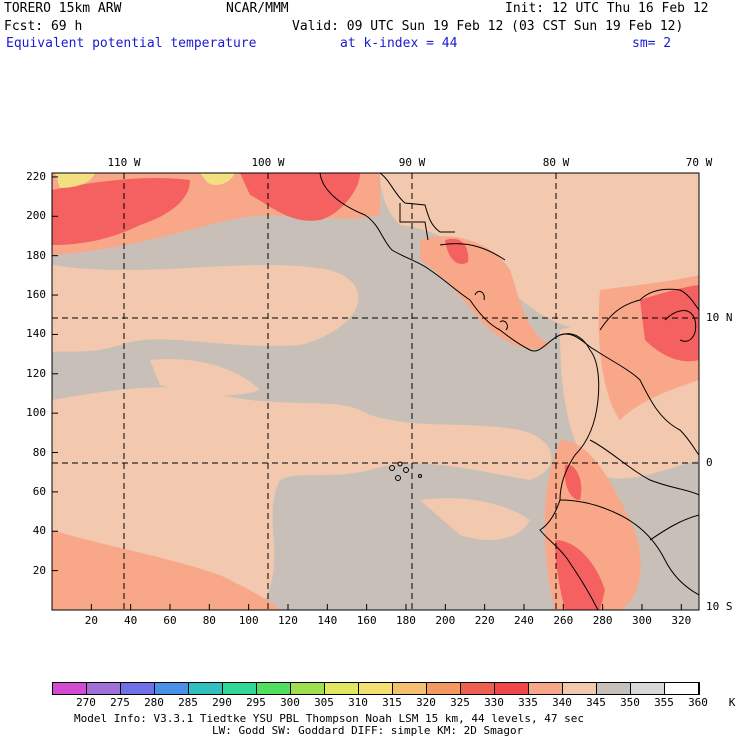 The image size is (740, 740). Describe the element at coordinates (732, 702) in the screenshot. I see `colorbar-label: K` at that location.